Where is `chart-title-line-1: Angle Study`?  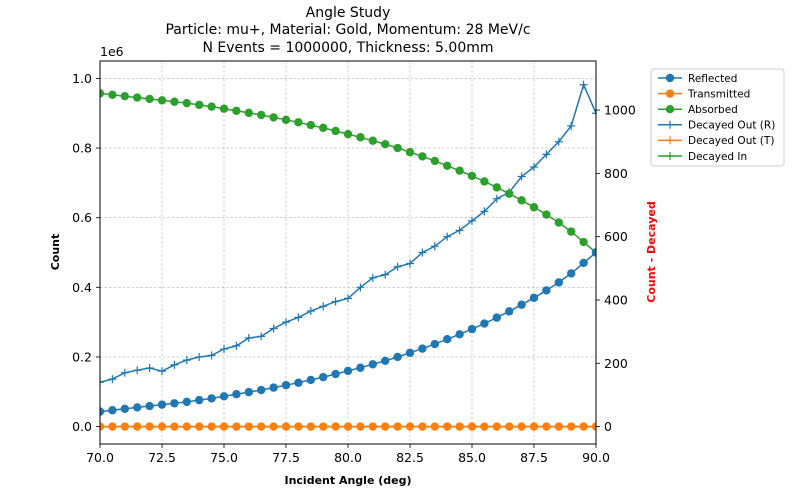 chart-title-line-1: Angle Study is located at coordinates (348, 13).